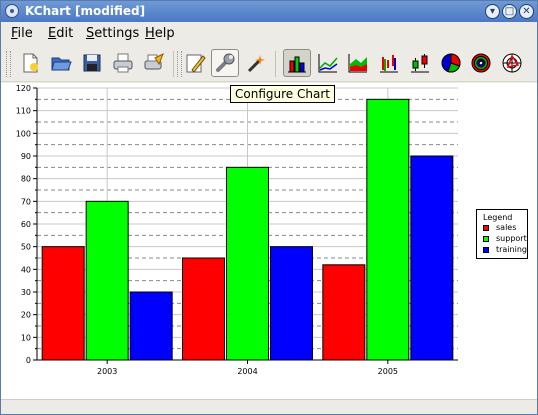 This screenshot has width=538, height=415. I want to click on menu-edit: Edit, so click(61, 33).